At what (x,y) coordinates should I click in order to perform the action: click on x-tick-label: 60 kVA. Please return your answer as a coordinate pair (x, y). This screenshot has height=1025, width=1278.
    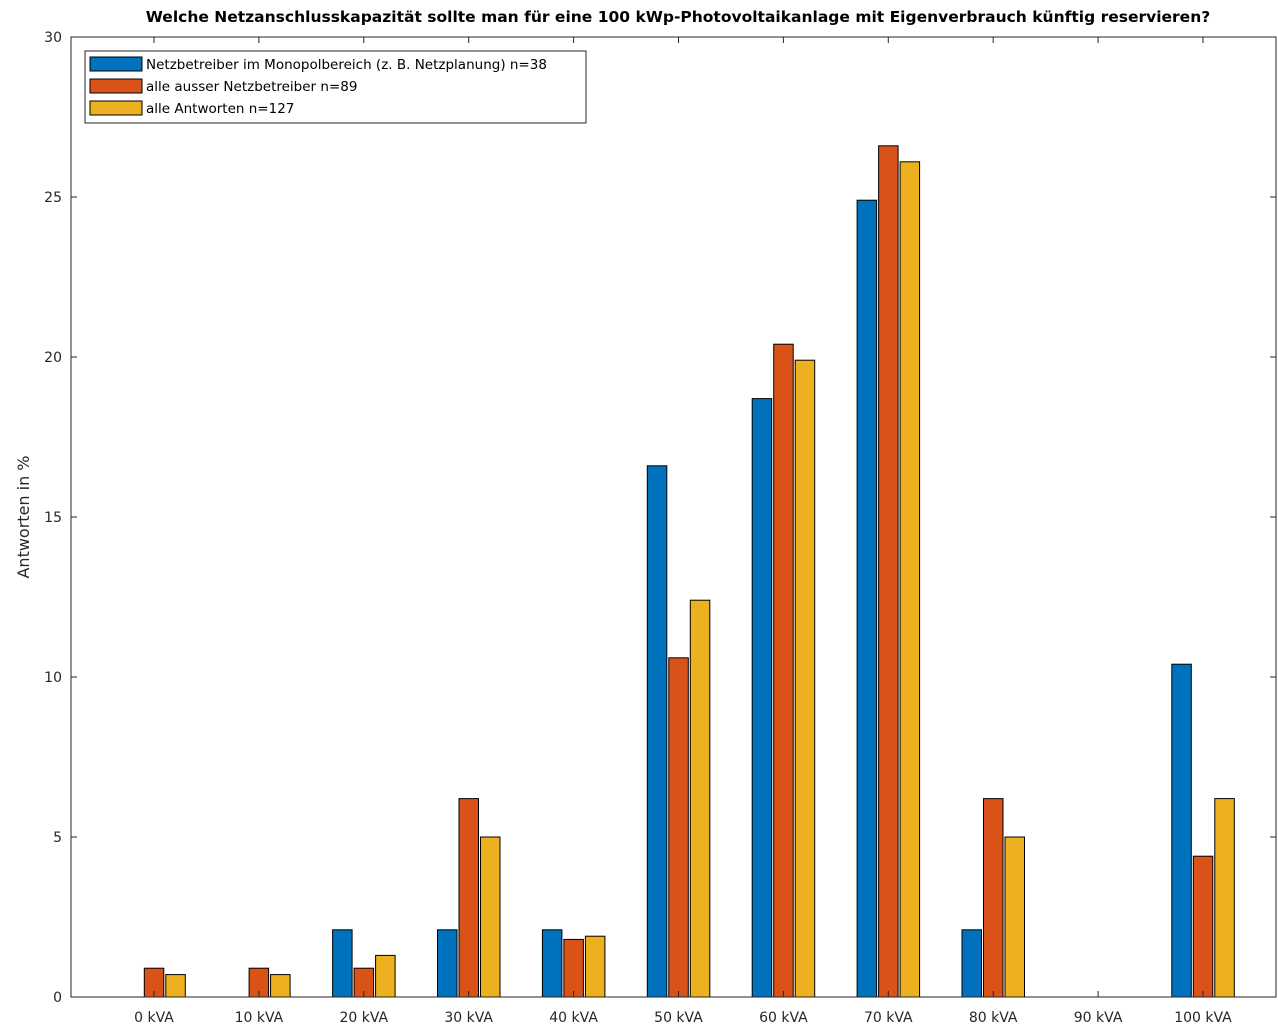
    Looking at the image, I should click on (783, 1017).